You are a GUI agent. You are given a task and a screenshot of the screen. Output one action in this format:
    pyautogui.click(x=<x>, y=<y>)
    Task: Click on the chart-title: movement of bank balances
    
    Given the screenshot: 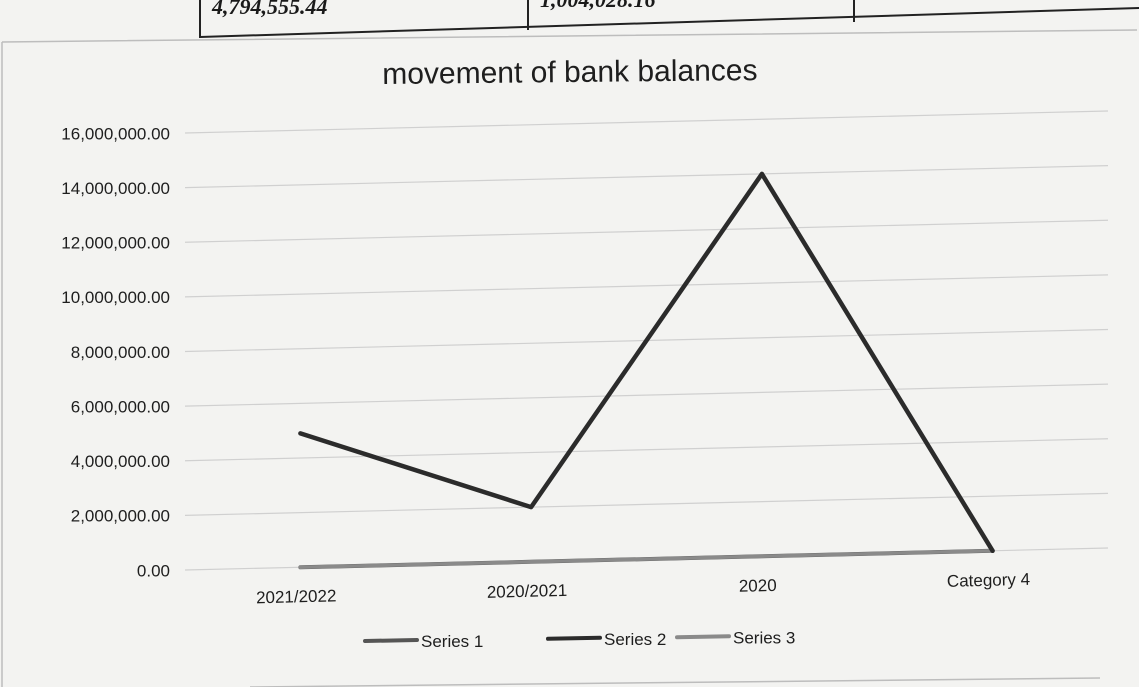 What is the action you would take?
    pyautogui.click(x=570, y=72)
    